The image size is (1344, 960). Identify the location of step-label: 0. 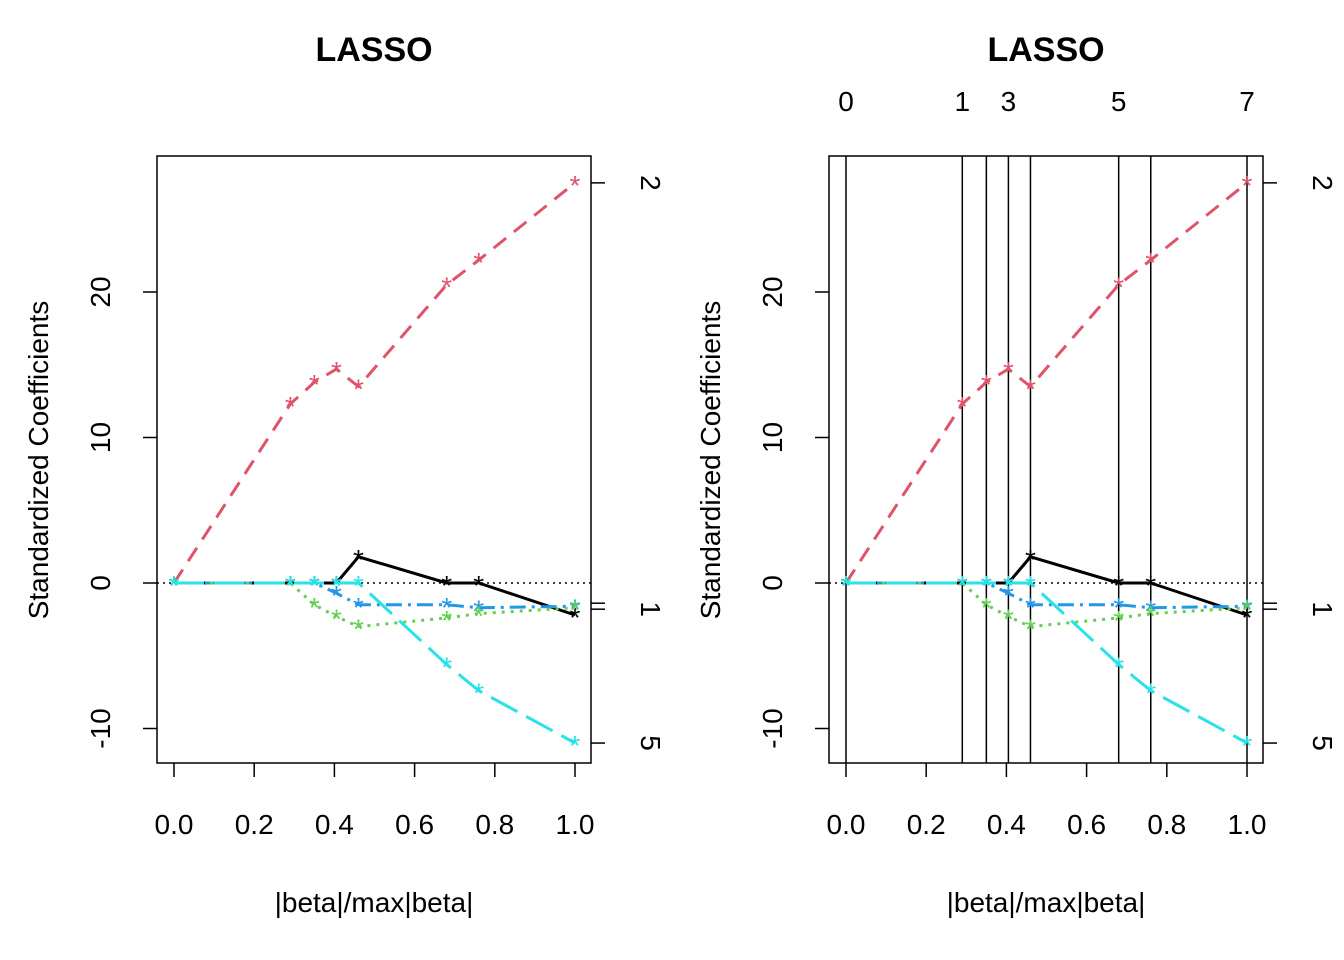
(846, 101).